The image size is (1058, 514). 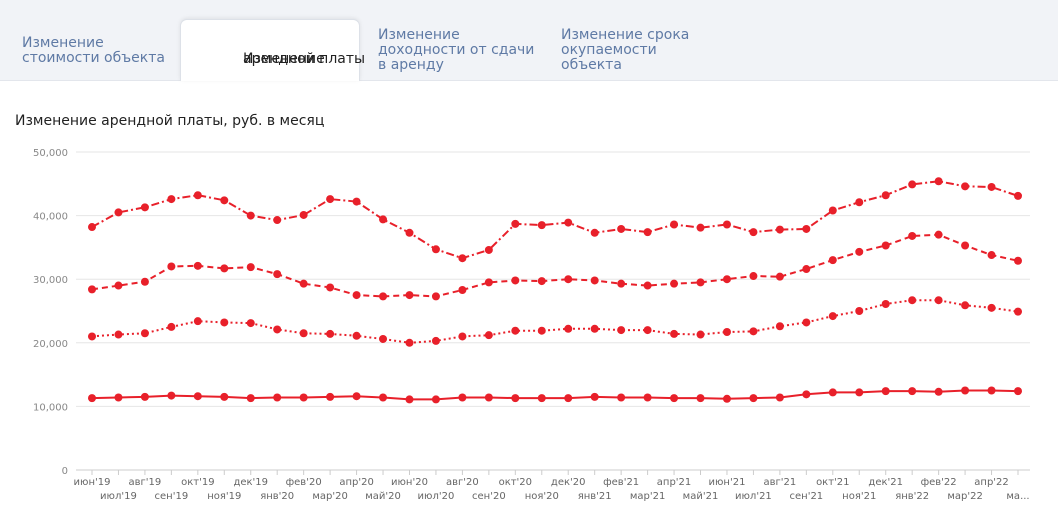 What do you see at coordinates (458, 50) in the screenshot?
I see `tab-rental-yield-change: Изменение доходности от сдачи в аренду` at bounding box center [458, 50].